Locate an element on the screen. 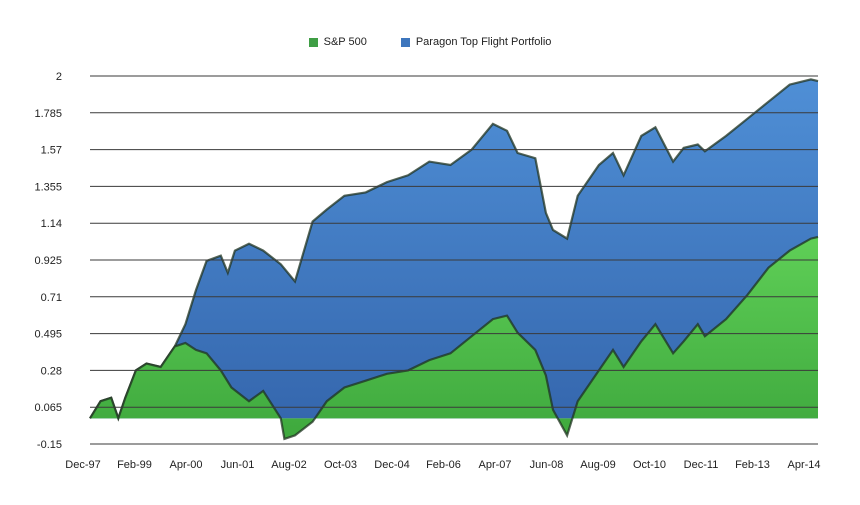 The height and width of the screenshot is (505, 860). x-tick-label: Aug-09 is located at coordinates (597, 465).